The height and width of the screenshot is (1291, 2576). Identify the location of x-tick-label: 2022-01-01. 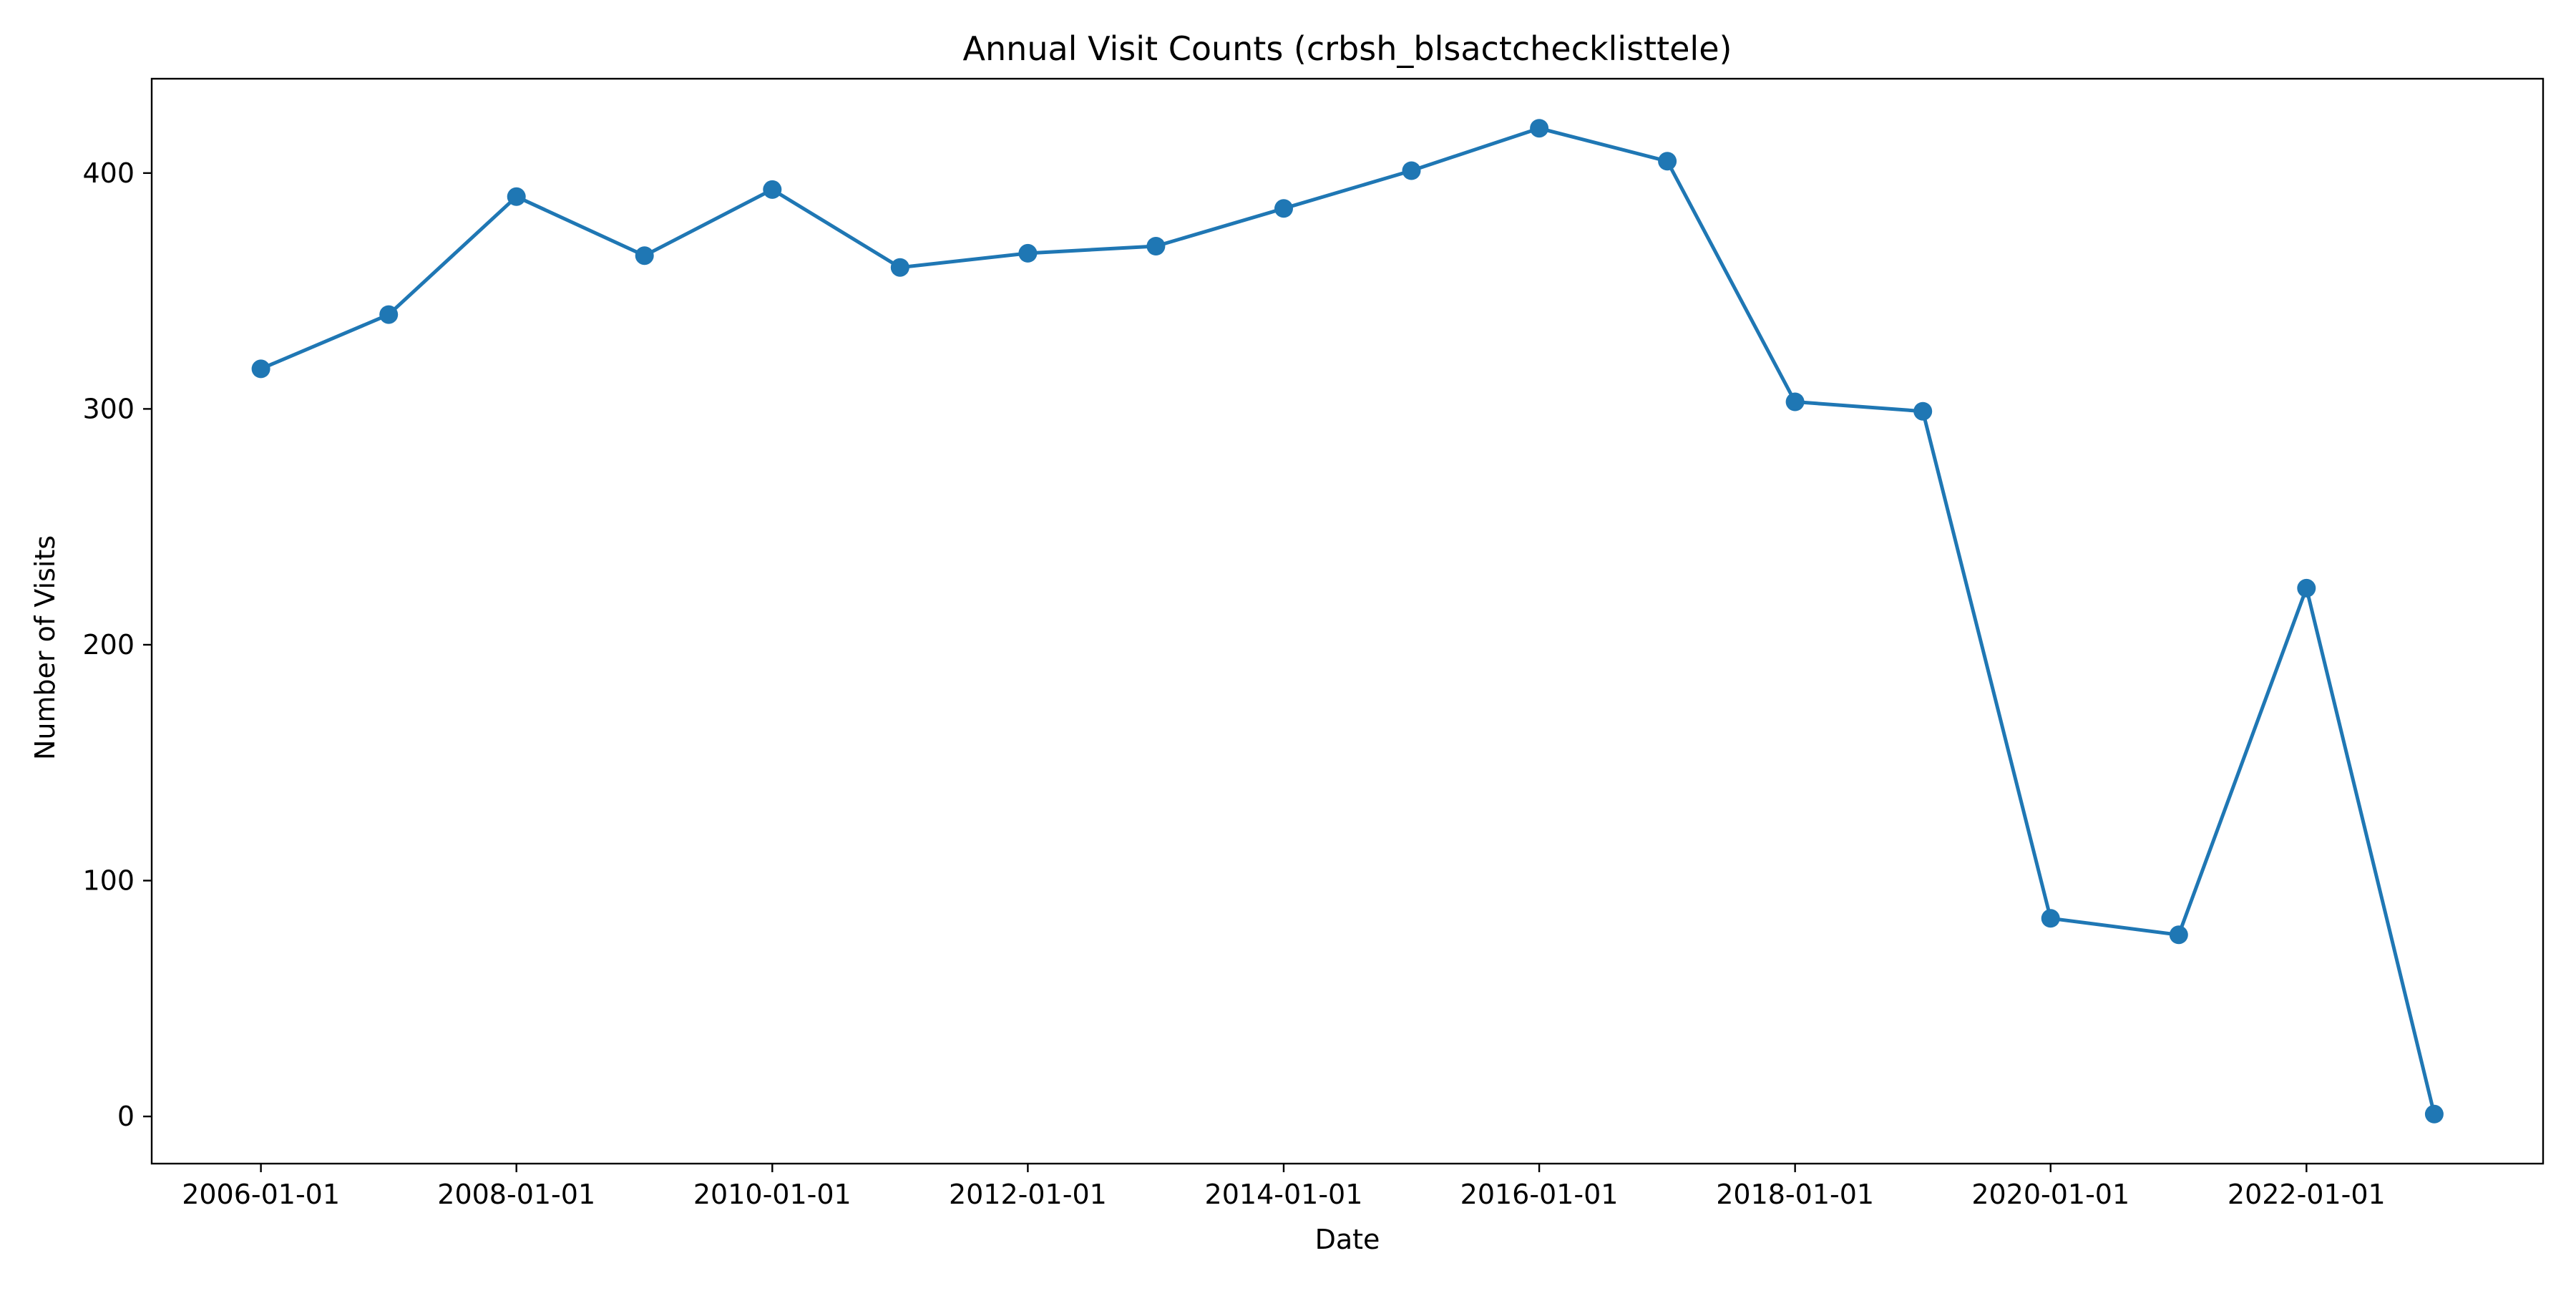
(2307, 1194).